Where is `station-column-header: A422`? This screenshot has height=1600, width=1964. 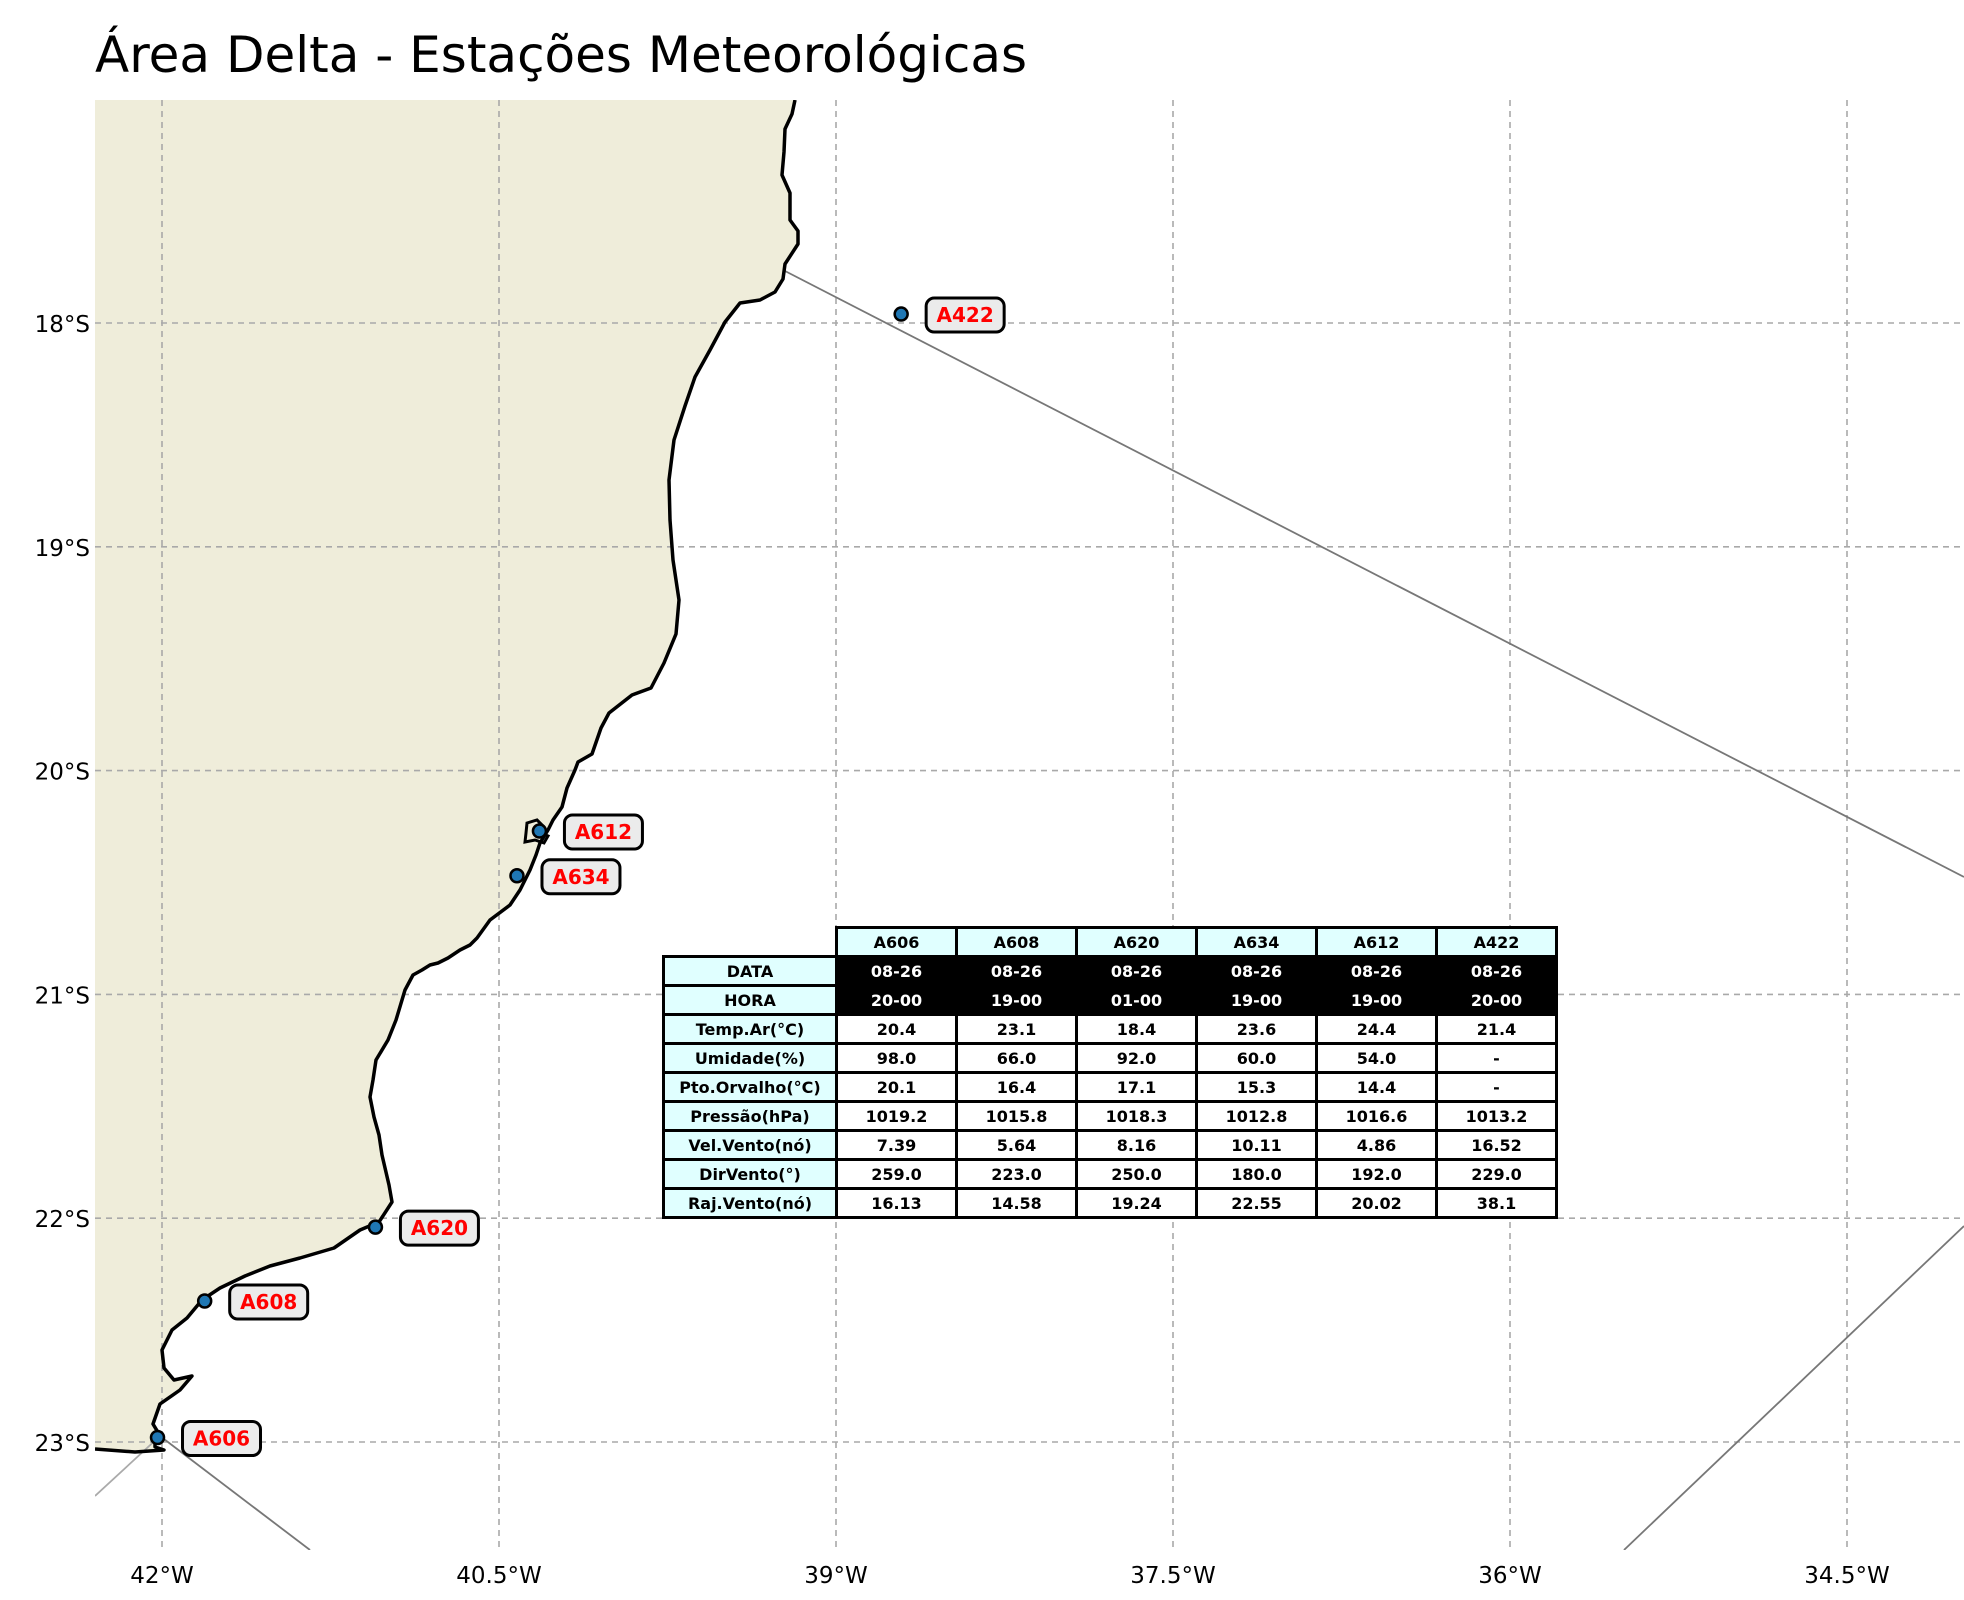 station-column-header: A422 is located at coordinates (1496, 942).